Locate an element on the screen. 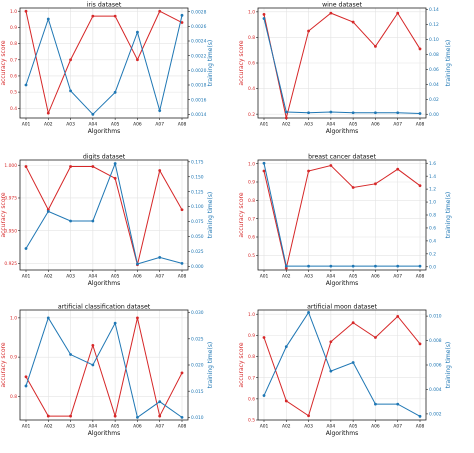  x-tick-label: A08 is located at coordinates (420, 427).